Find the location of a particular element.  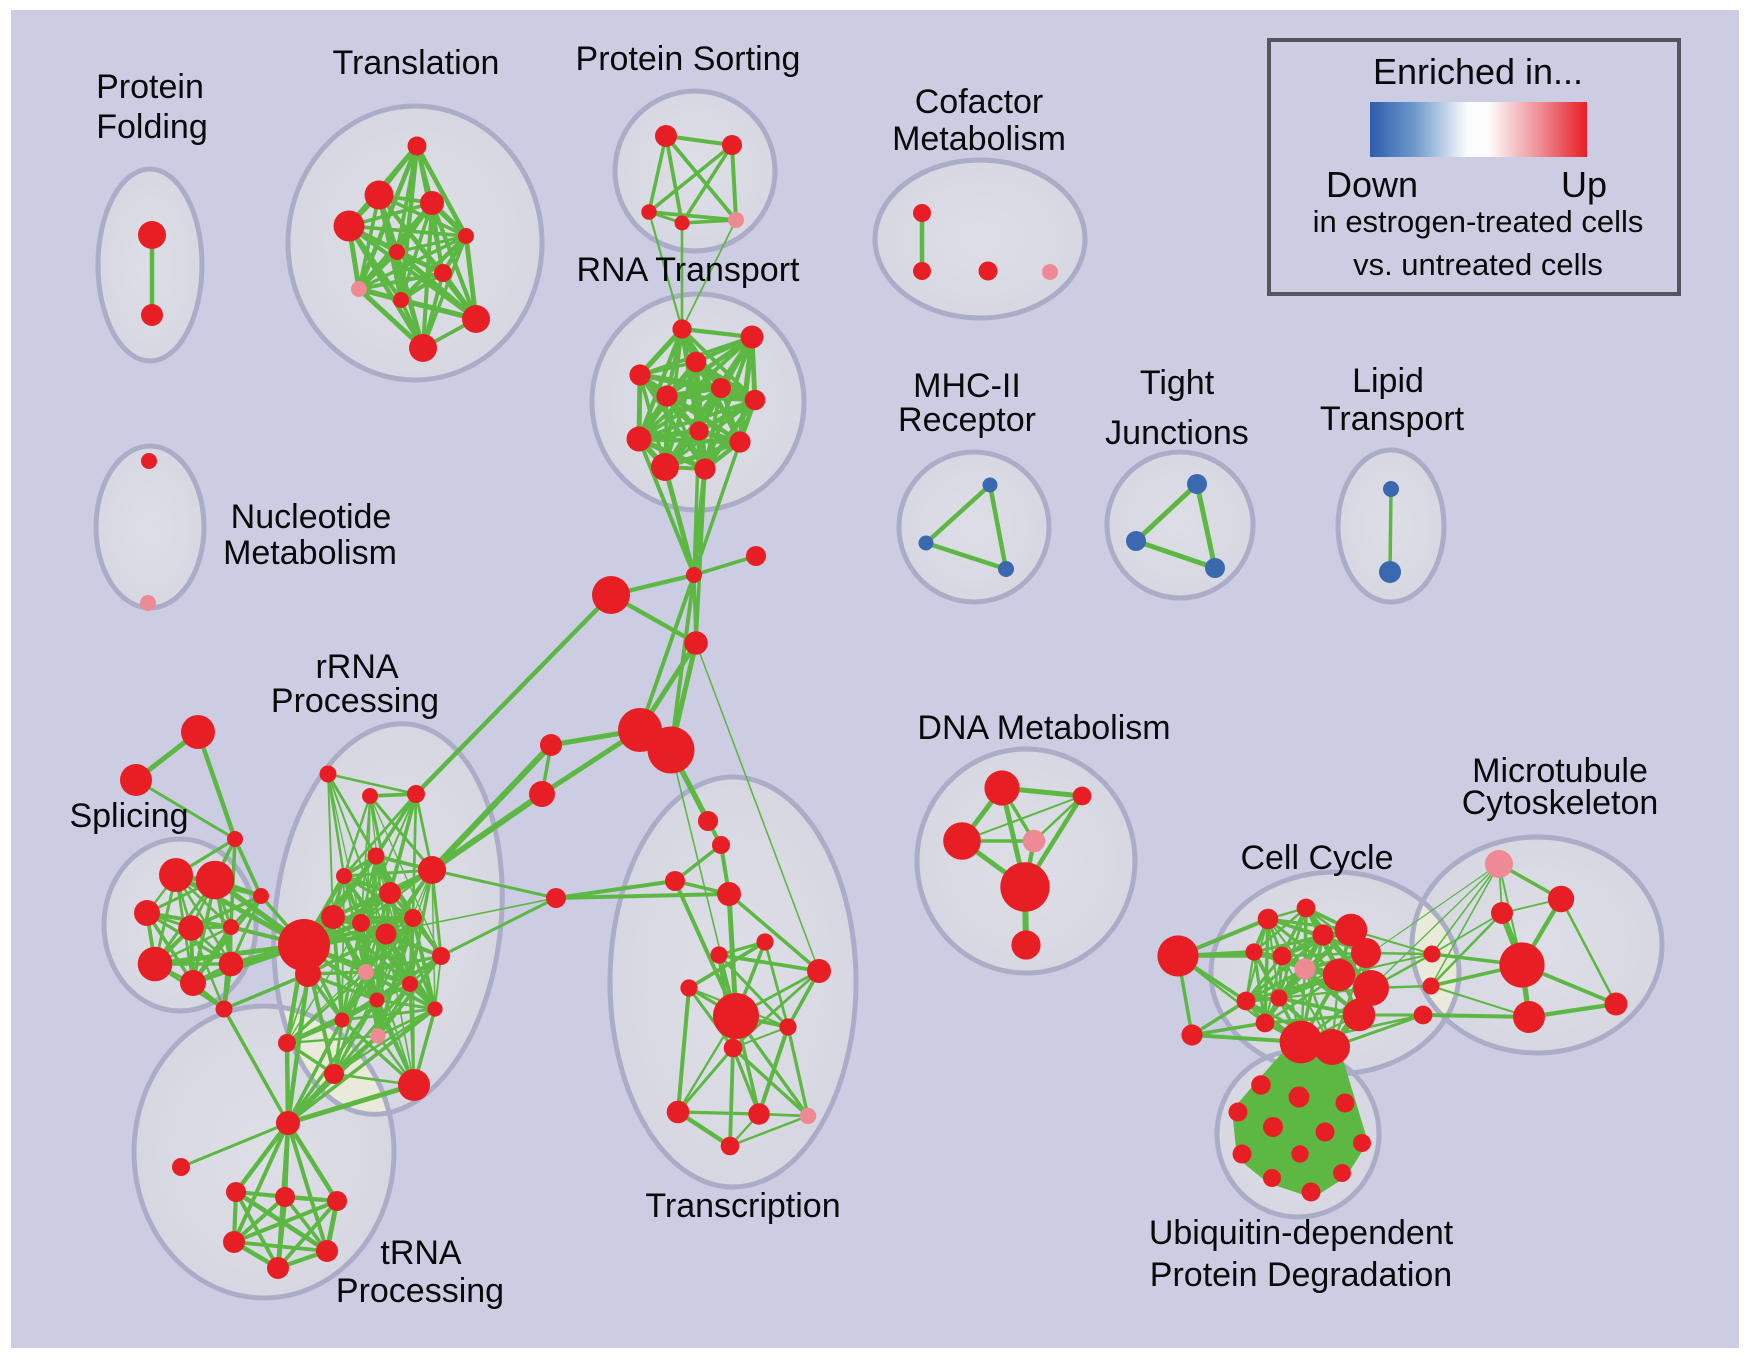

svg-text: Cell Cycle is located at coordinates (1316, 858).